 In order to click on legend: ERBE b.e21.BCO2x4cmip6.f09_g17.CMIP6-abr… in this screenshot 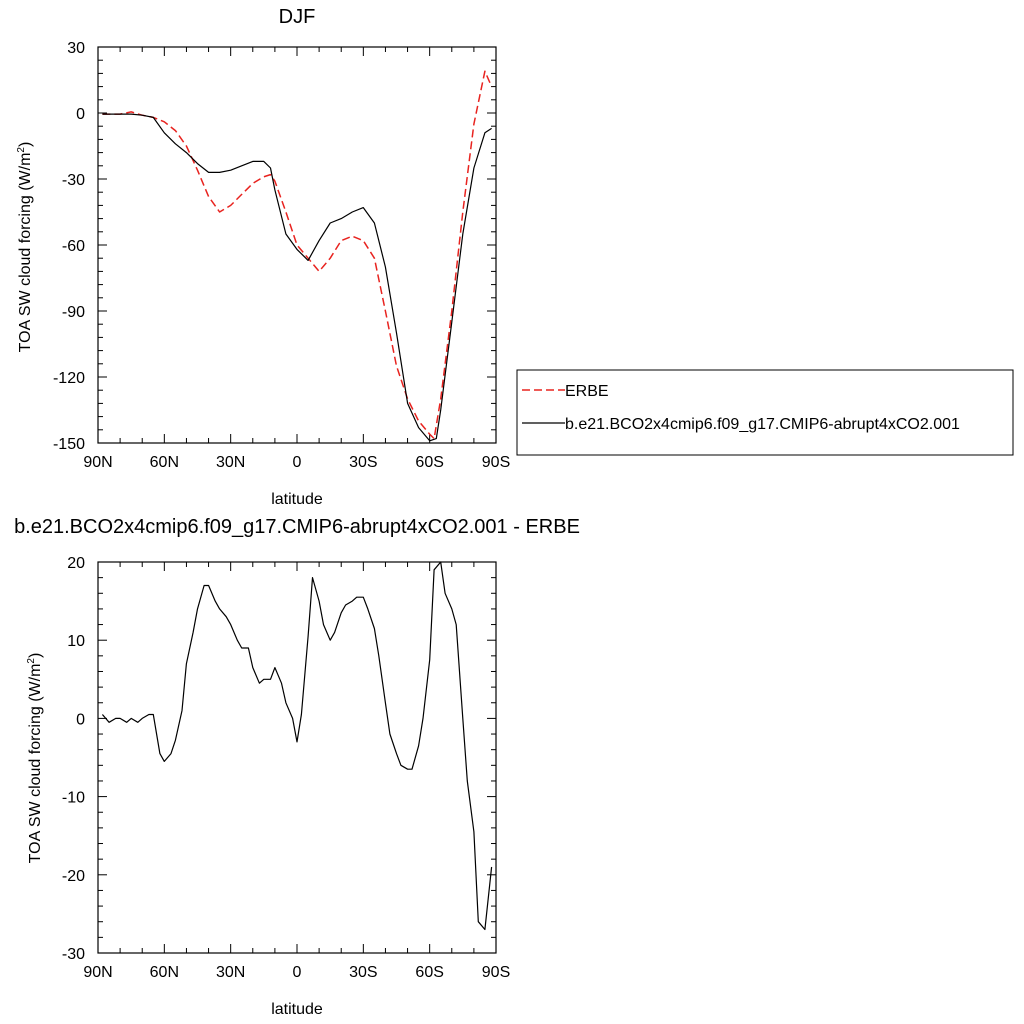, I will do `click(765, 412)`.